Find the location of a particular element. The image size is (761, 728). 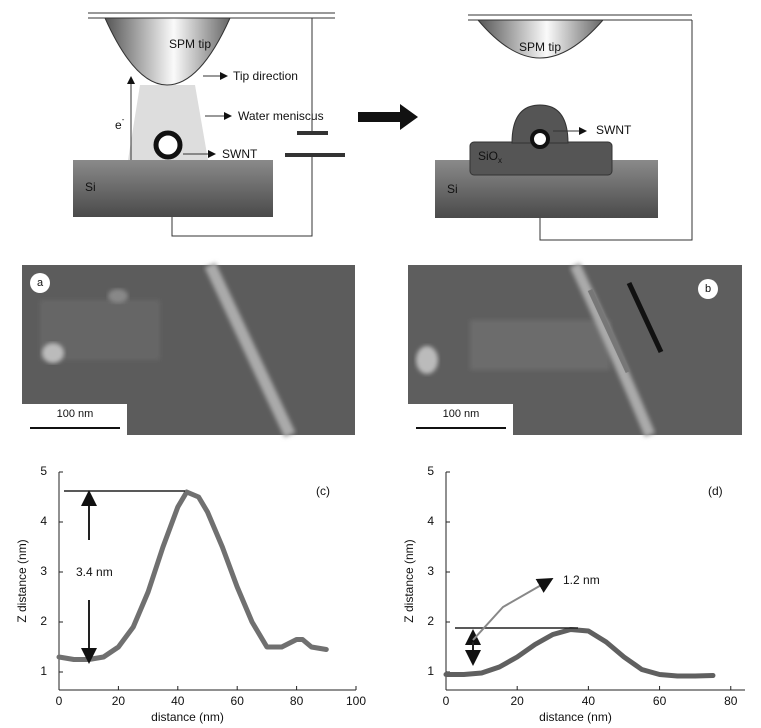

panel-label: (d) is located at coordinates (715, 491).